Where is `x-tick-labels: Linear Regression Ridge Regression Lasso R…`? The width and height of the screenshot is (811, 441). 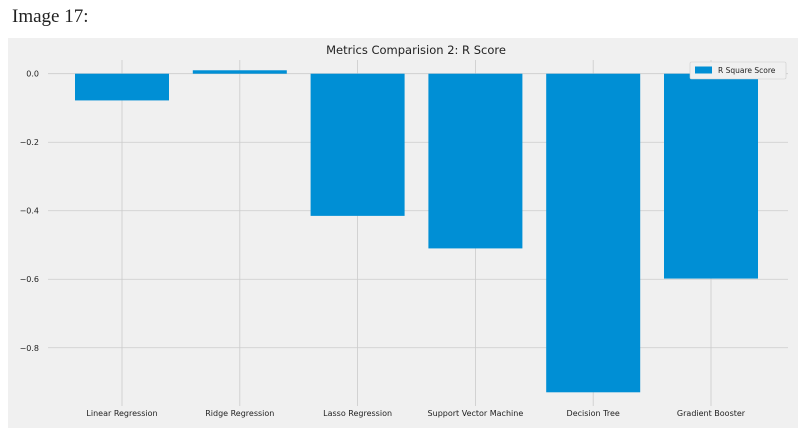 x-tick-labels: Linear Regression Ridge Regression Lasso R… is located at coordinates (415, 413).